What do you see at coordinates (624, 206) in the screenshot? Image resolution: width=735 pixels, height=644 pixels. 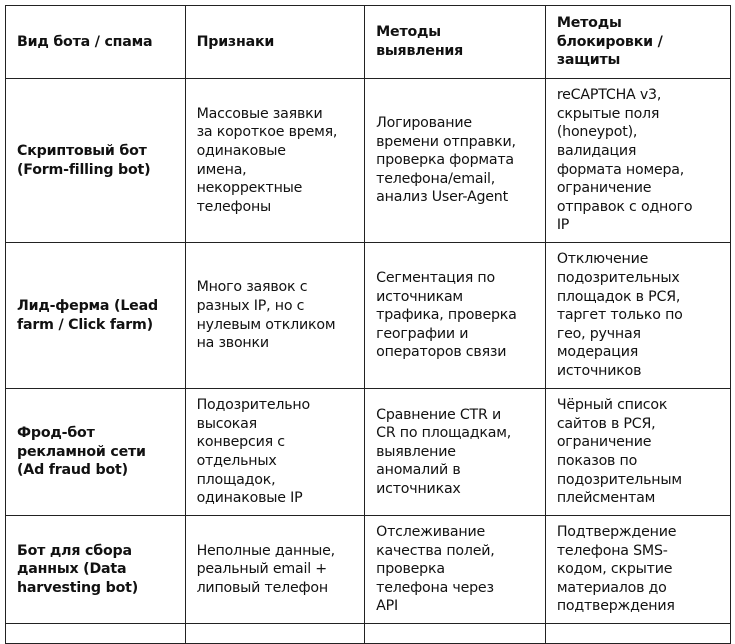 I see `cell-text-line: отправок с одного` at bounding box center [624, 206].